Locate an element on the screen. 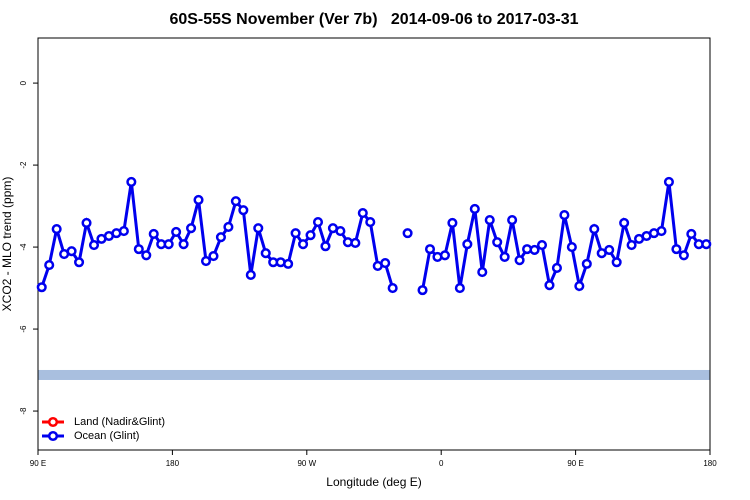 The image size is (750, 500). legend-label: Land (Nadir&Glint) is located at coordinates (119, 422).